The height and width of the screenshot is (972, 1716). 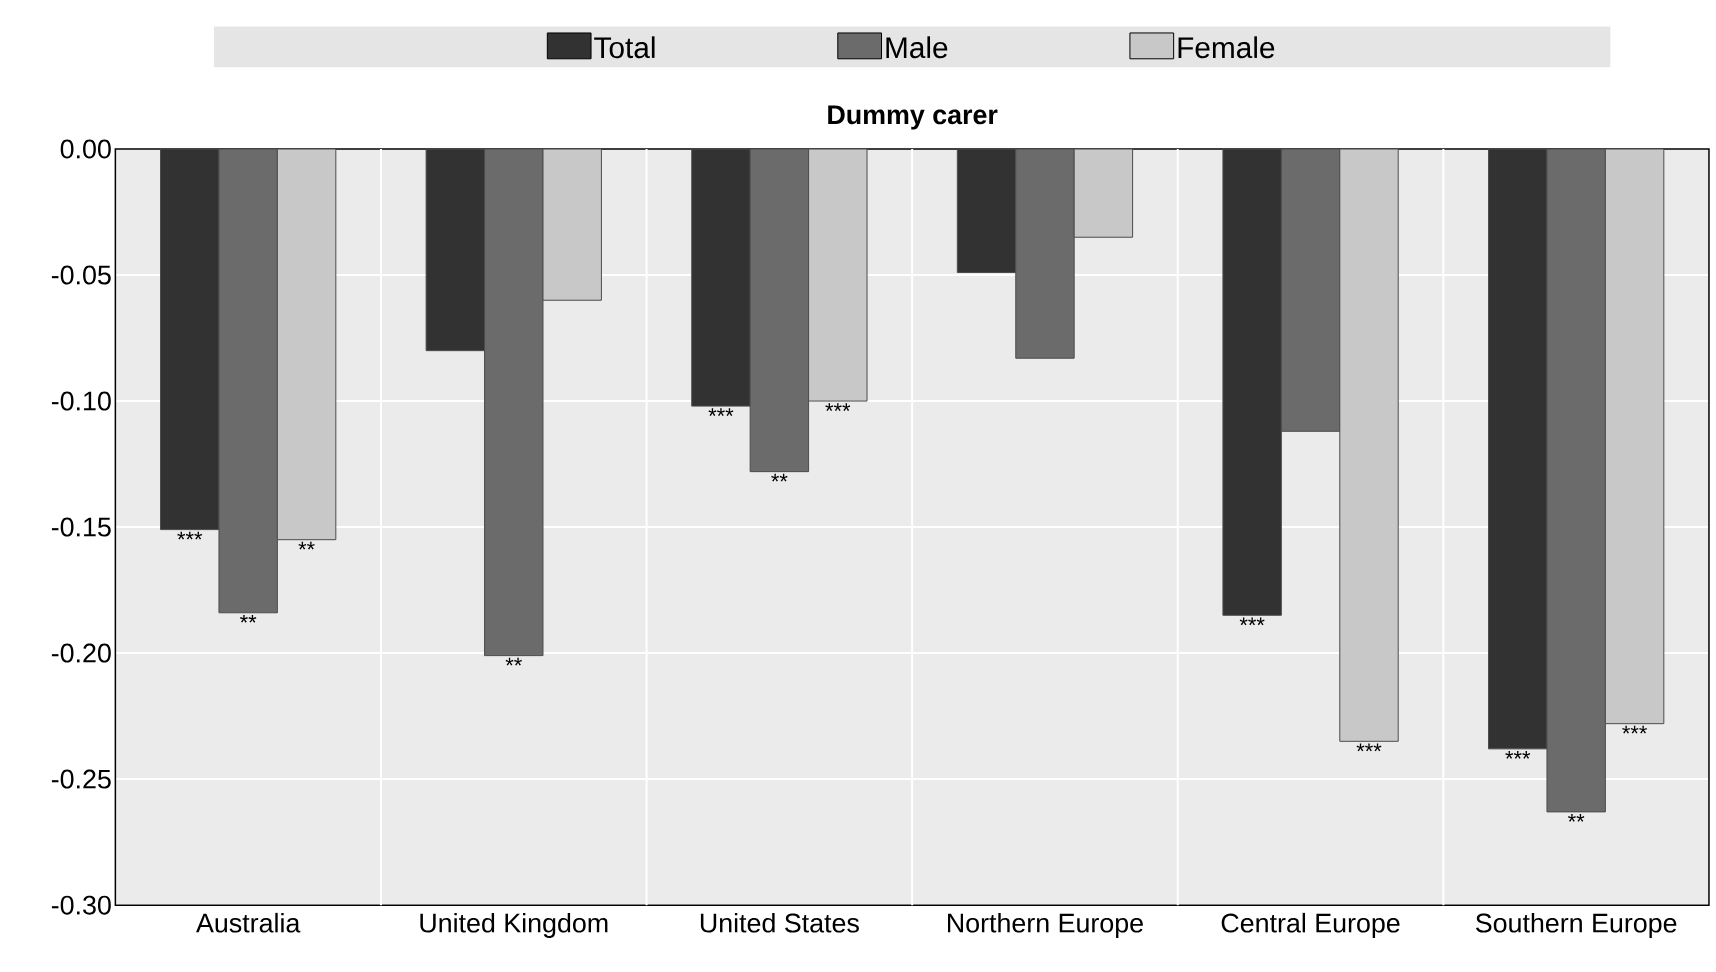 What do you see at coordinates (81, 527) in the screenshot?
I see `y-tick-label: -0.15` at bounding box center [81, 527].